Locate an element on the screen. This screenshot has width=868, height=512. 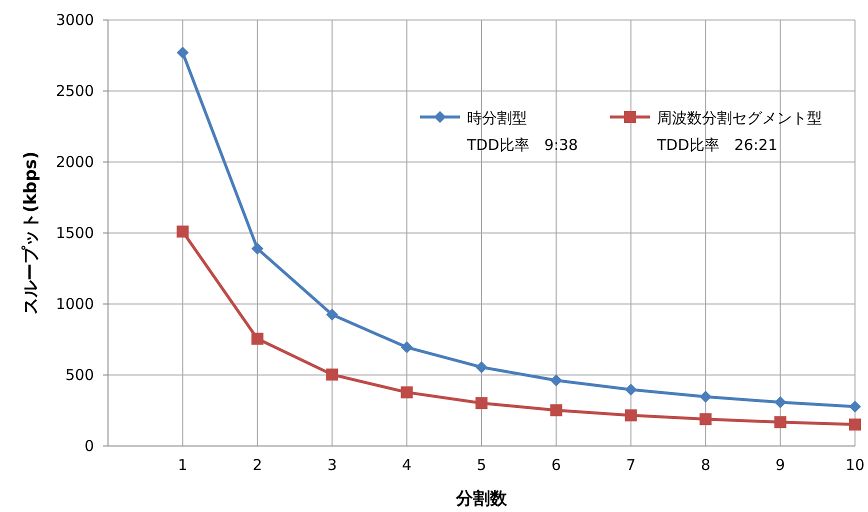
x-tick-label: 10 is located at coordinates (855, 465).